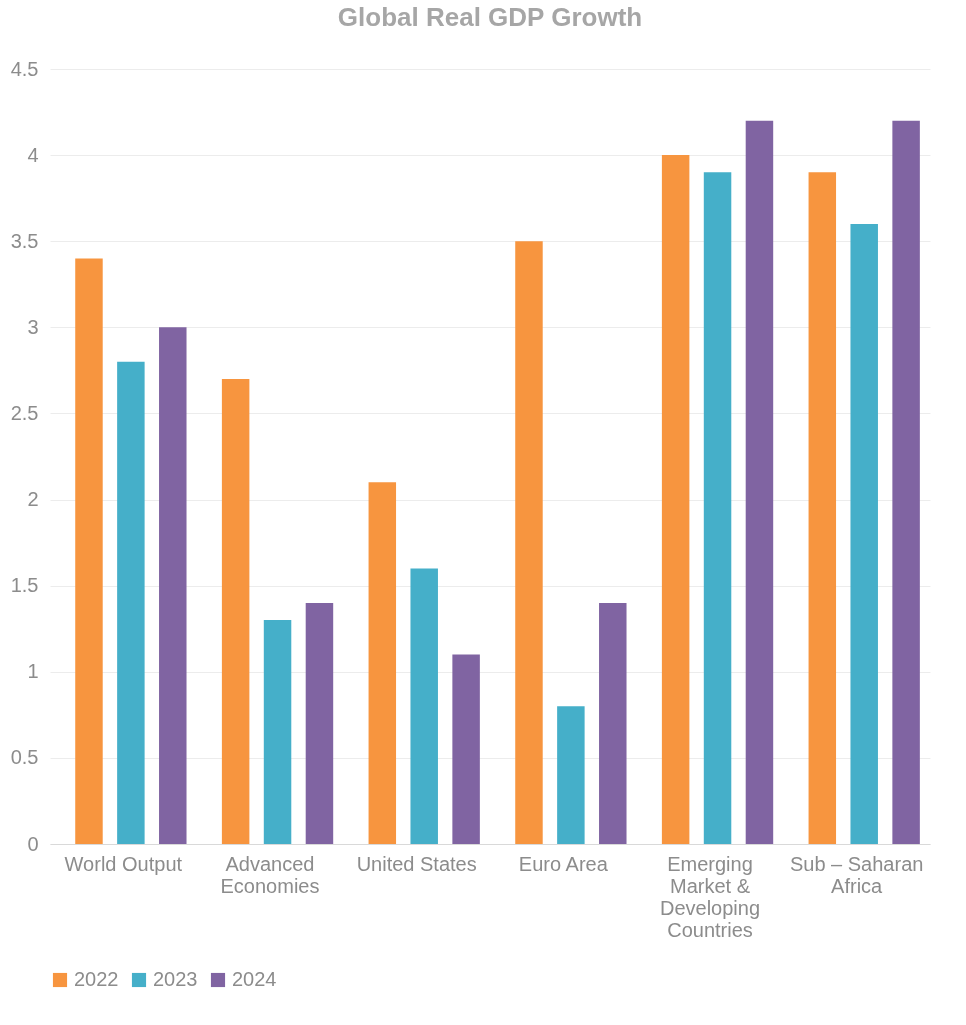  I want to click on chart-title: Global Real GDP Growth, so click(490, 17).